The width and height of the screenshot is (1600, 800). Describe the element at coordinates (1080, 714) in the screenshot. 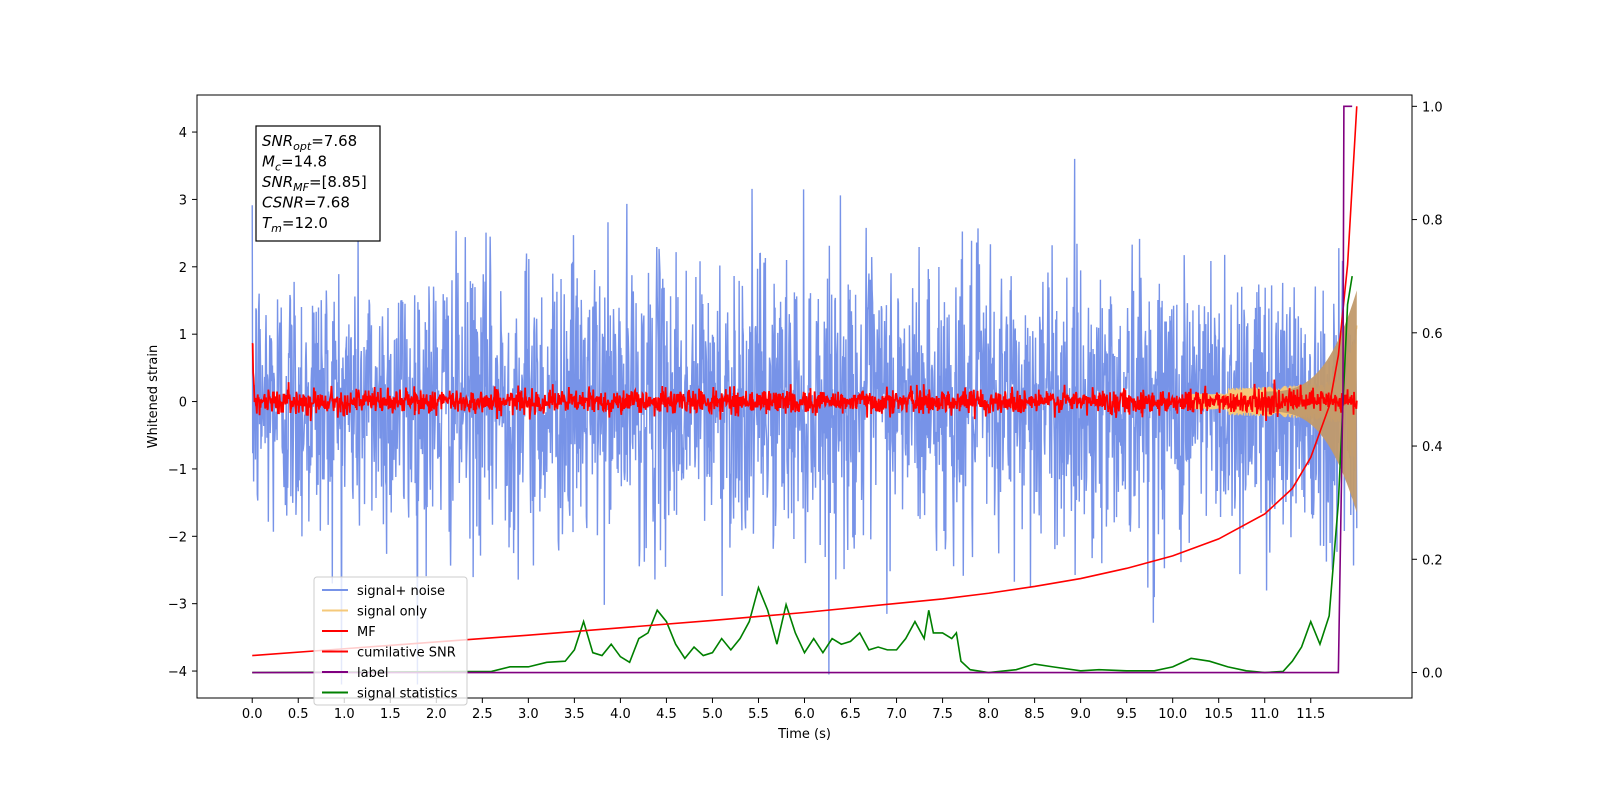

I see `x-tick-label: 9.0` at that location.